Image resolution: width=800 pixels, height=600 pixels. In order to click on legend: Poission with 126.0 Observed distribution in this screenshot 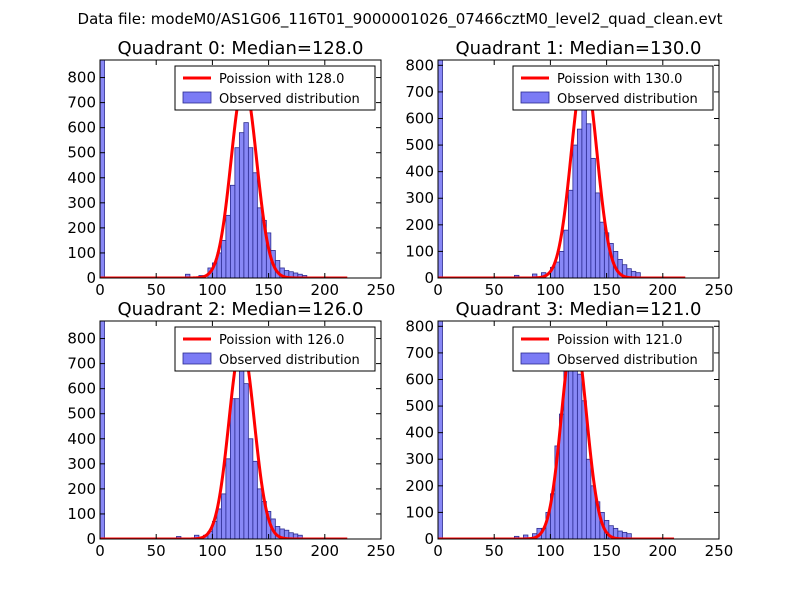, I will do `click(275, 349)`.